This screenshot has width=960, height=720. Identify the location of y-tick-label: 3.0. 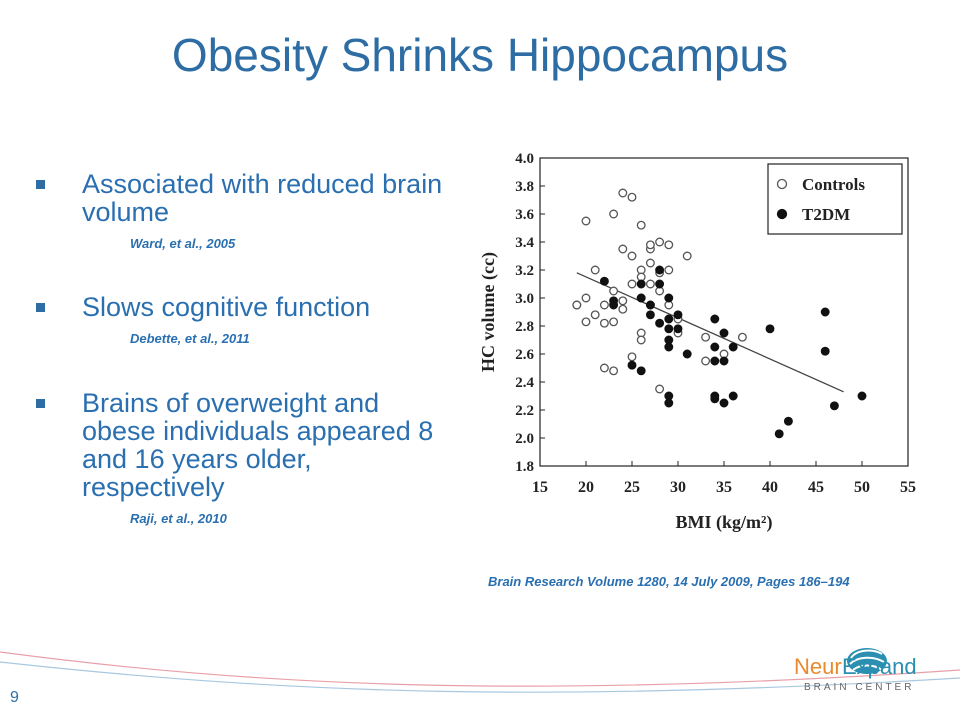
(524, 299).